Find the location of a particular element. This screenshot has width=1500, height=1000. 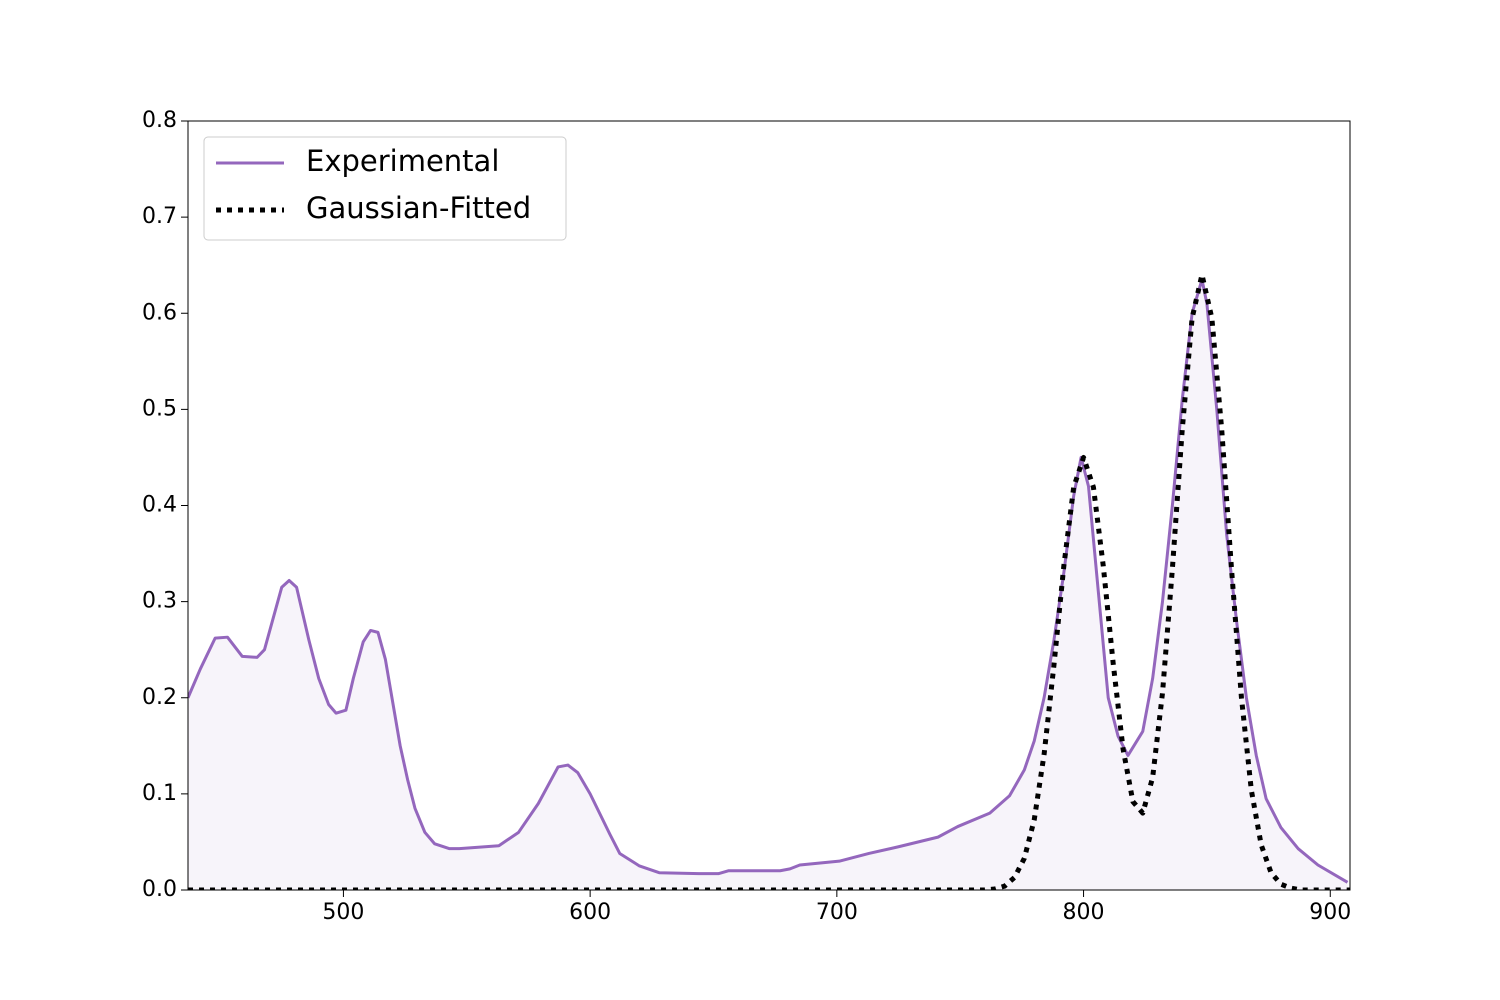

legend-label: Experimental is located at coordinates (402, 161).